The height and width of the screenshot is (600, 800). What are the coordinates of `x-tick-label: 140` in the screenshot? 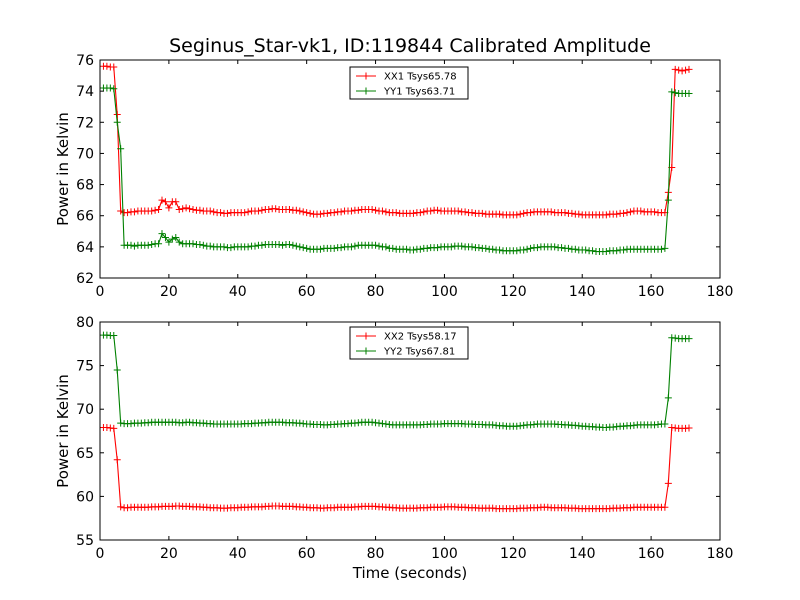 It's located at (582, 554).